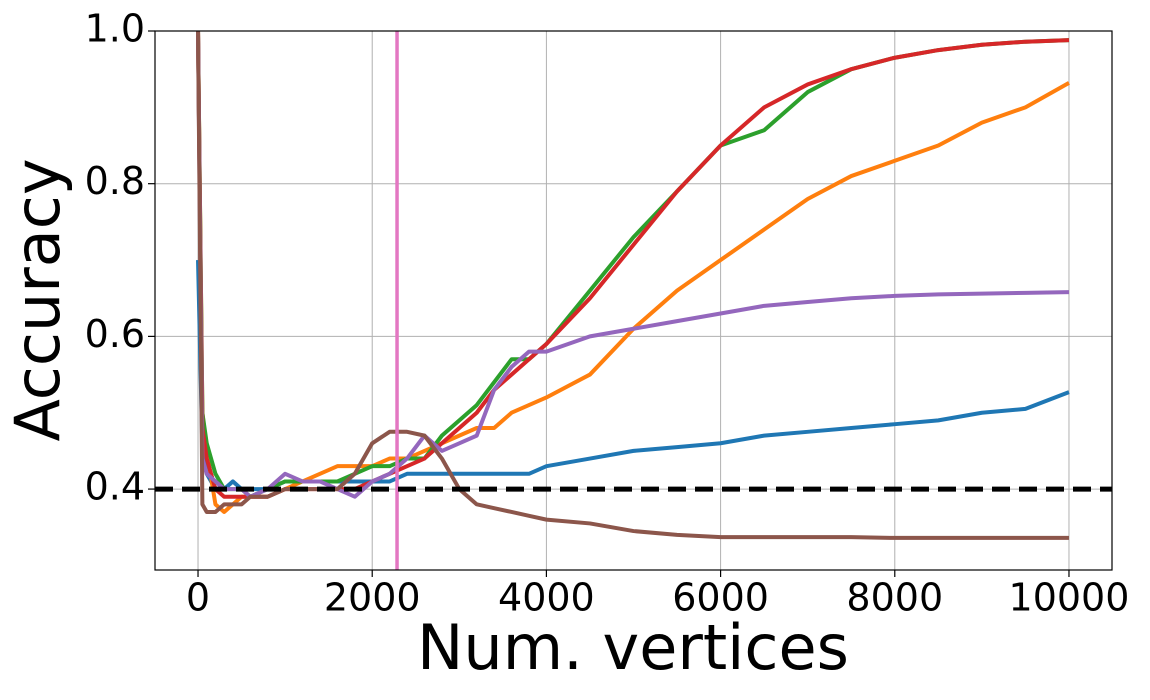 Image resolution: width=1150 pixels, height=700 pixels. Describe the element at coordinates (37, 299) in the screenshot. I see `y-axis-label: Accuracy` at that location.